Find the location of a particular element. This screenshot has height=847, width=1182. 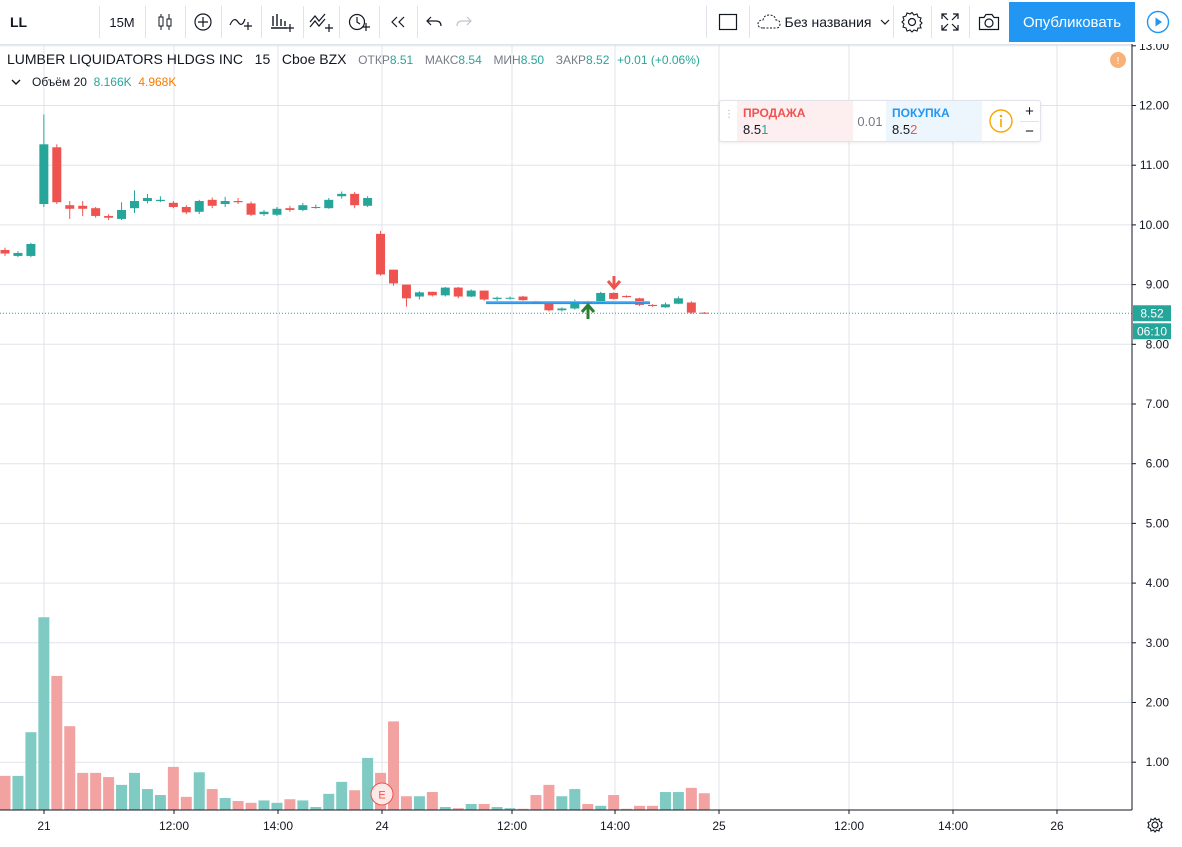

minus-button: − is located at coordinates (1029, 131).